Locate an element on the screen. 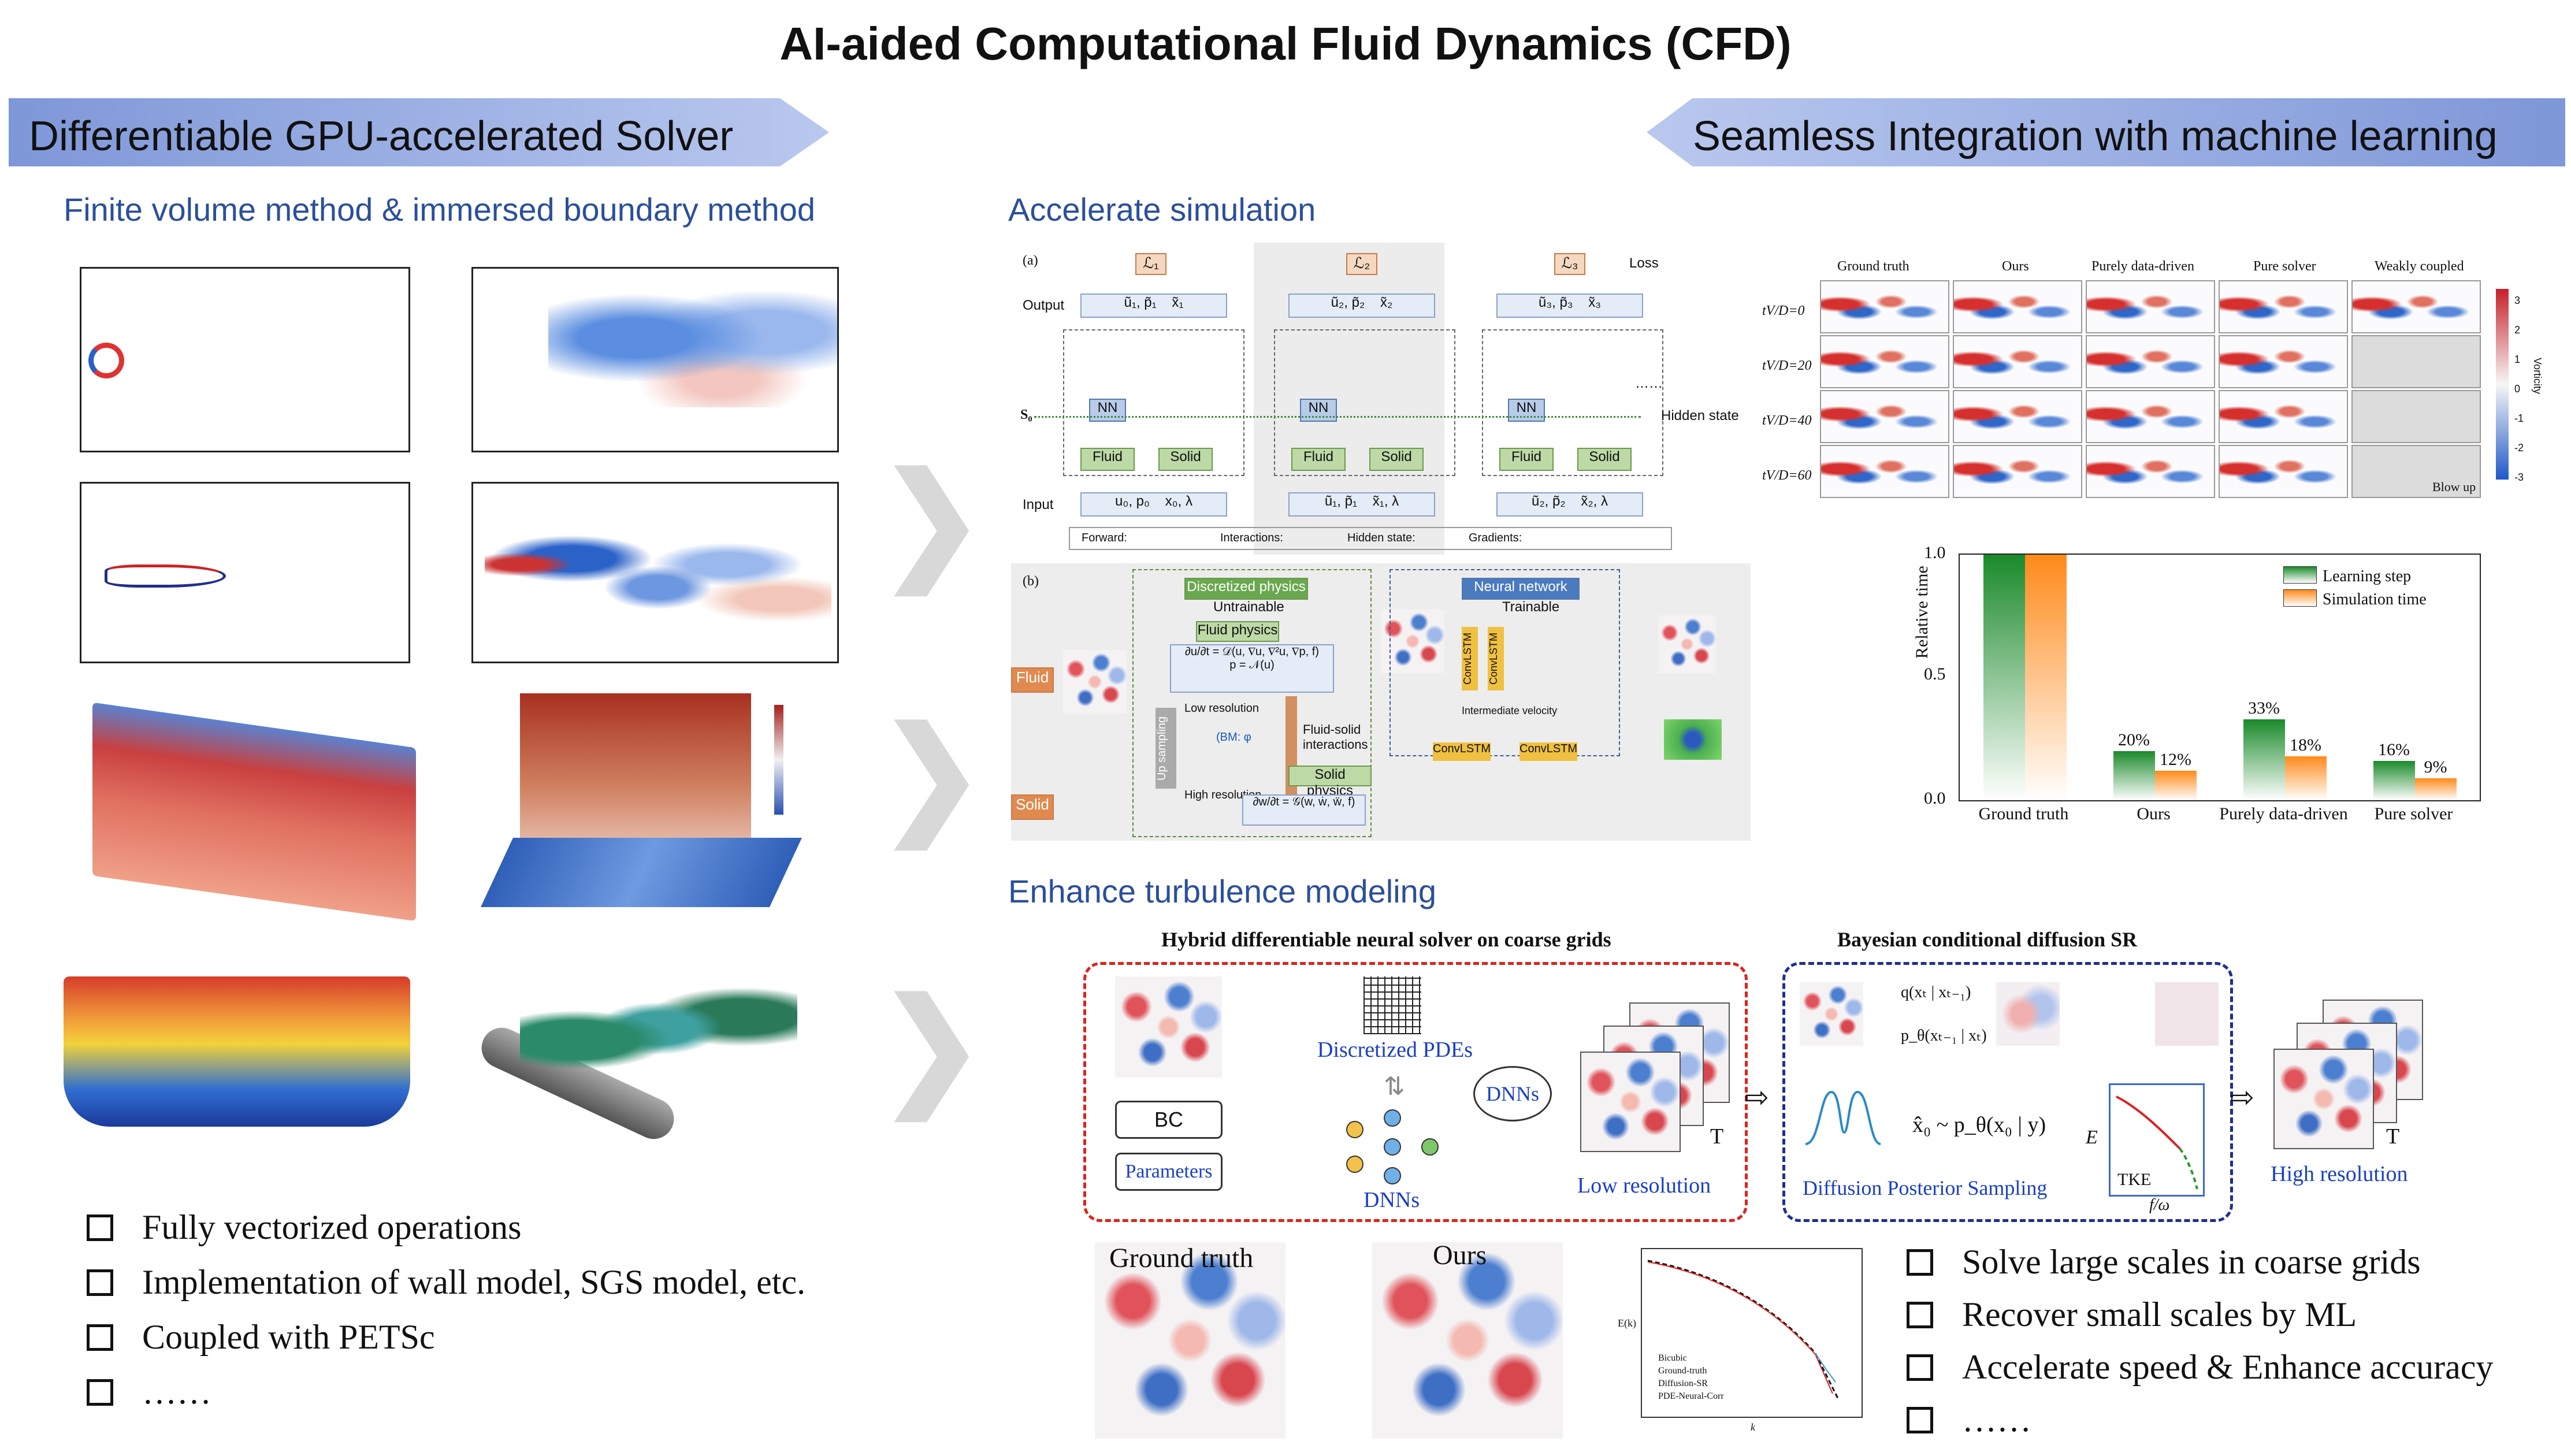  pressure-field-output is located at coordinates (1693, 739).